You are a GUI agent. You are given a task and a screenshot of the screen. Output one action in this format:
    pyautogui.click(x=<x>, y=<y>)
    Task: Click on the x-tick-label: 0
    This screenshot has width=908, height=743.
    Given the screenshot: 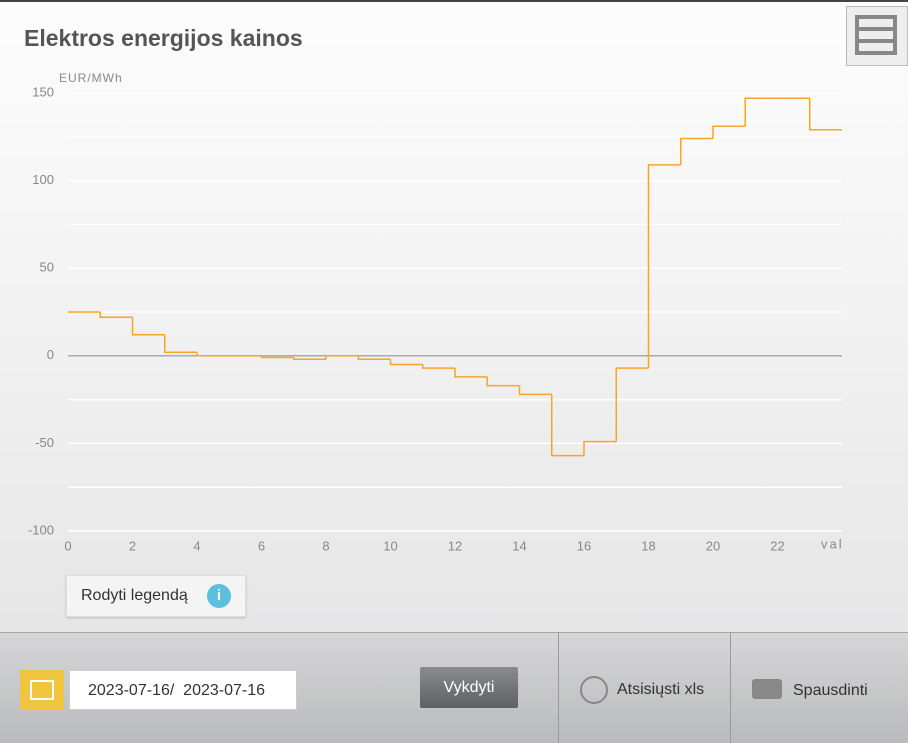 What is the action you would take?
    pyautogui.click(x=67, y=545)
    